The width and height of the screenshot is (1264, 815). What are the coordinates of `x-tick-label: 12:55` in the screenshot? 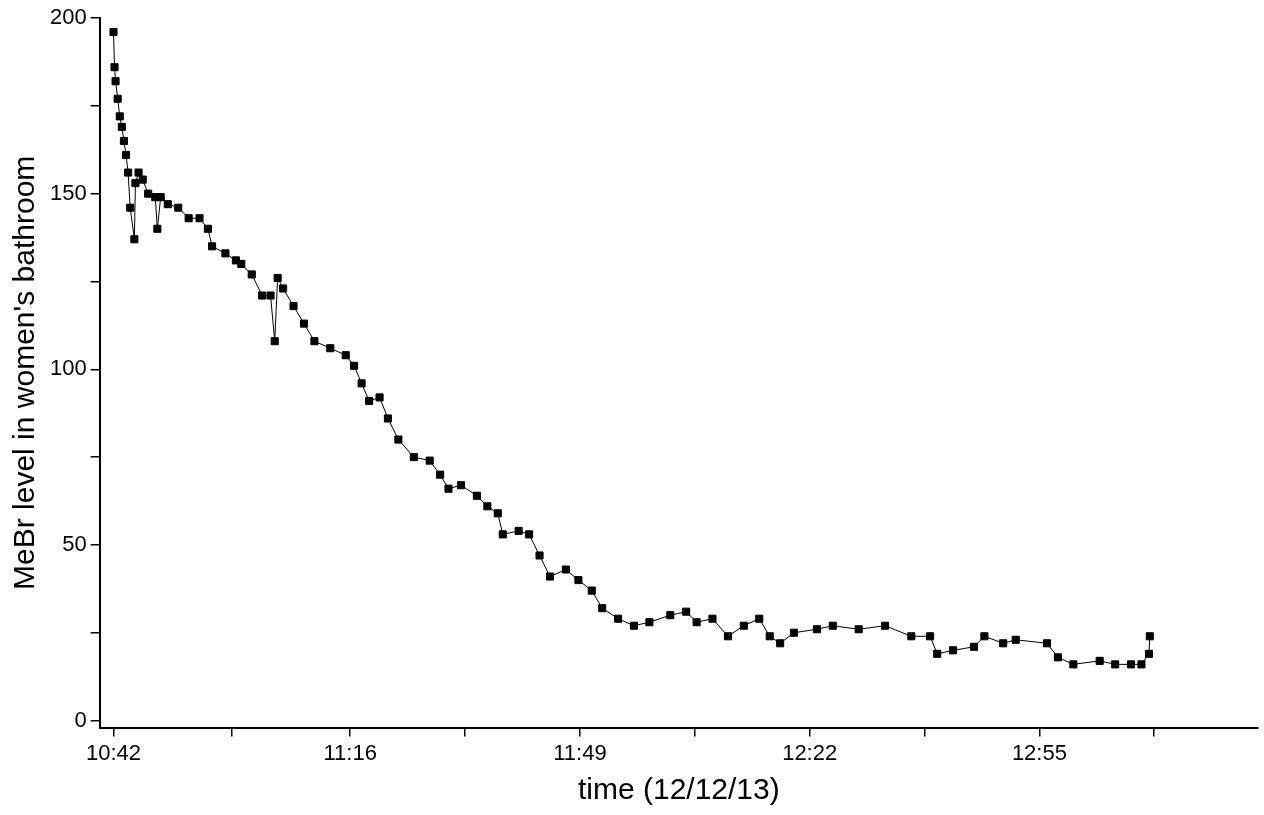 It's located at (1039, 752).